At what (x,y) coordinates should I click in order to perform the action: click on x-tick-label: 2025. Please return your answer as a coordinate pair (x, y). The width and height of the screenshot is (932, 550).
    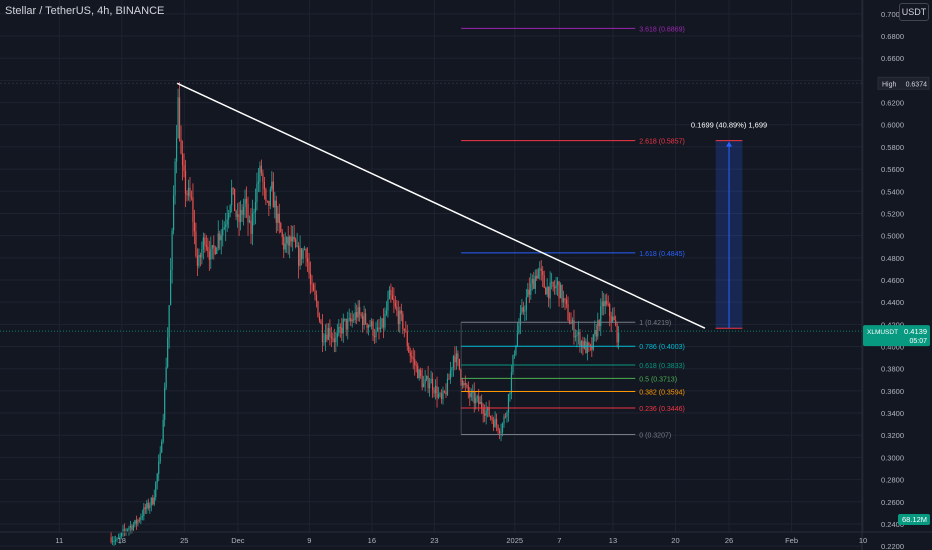
    Looking at the image, I should click on (514, 540).